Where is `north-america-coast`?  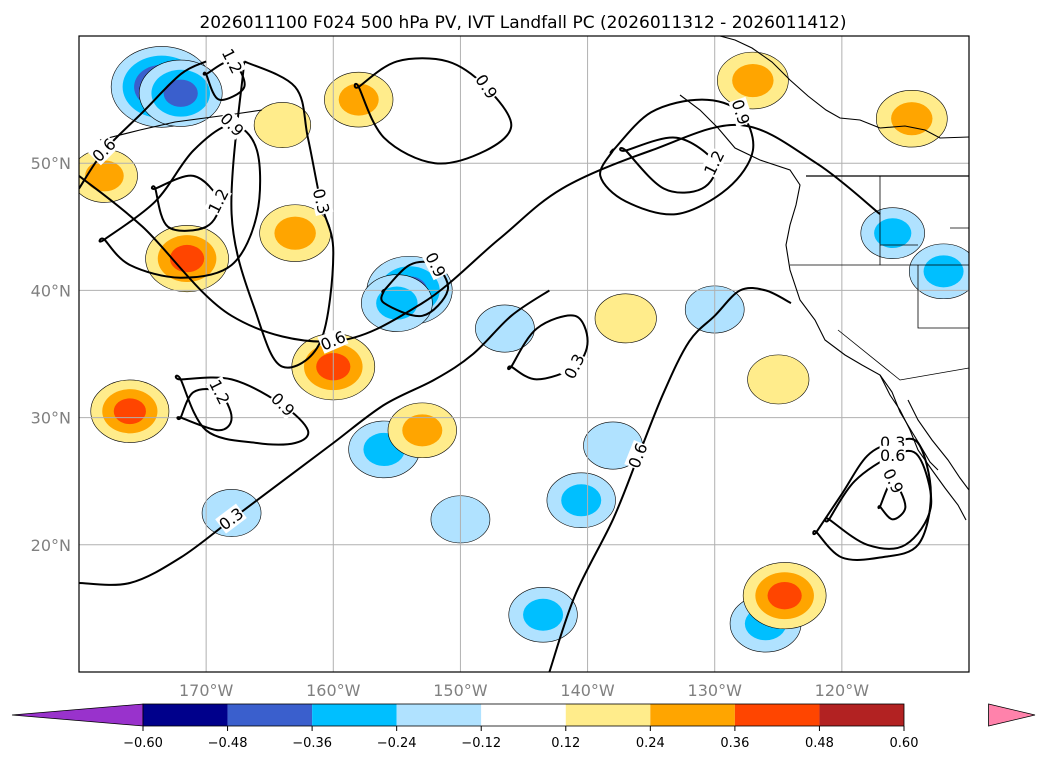 north-america-coast is located at coordinates (844, 87).